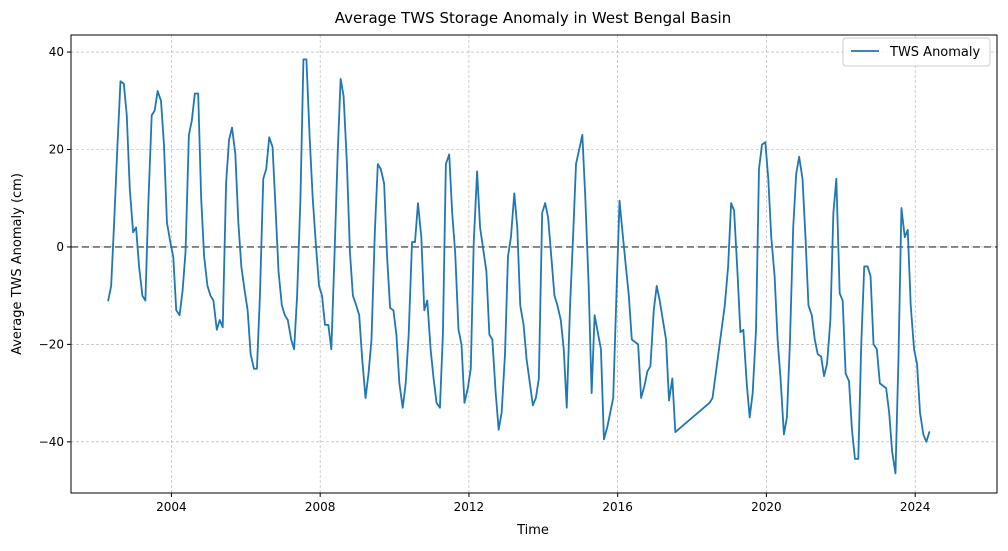  Describe the element at coordinates (935, 52) in the screenshot. I see `legend-label-tws-anomaly: TWS Anomaly` at that location.